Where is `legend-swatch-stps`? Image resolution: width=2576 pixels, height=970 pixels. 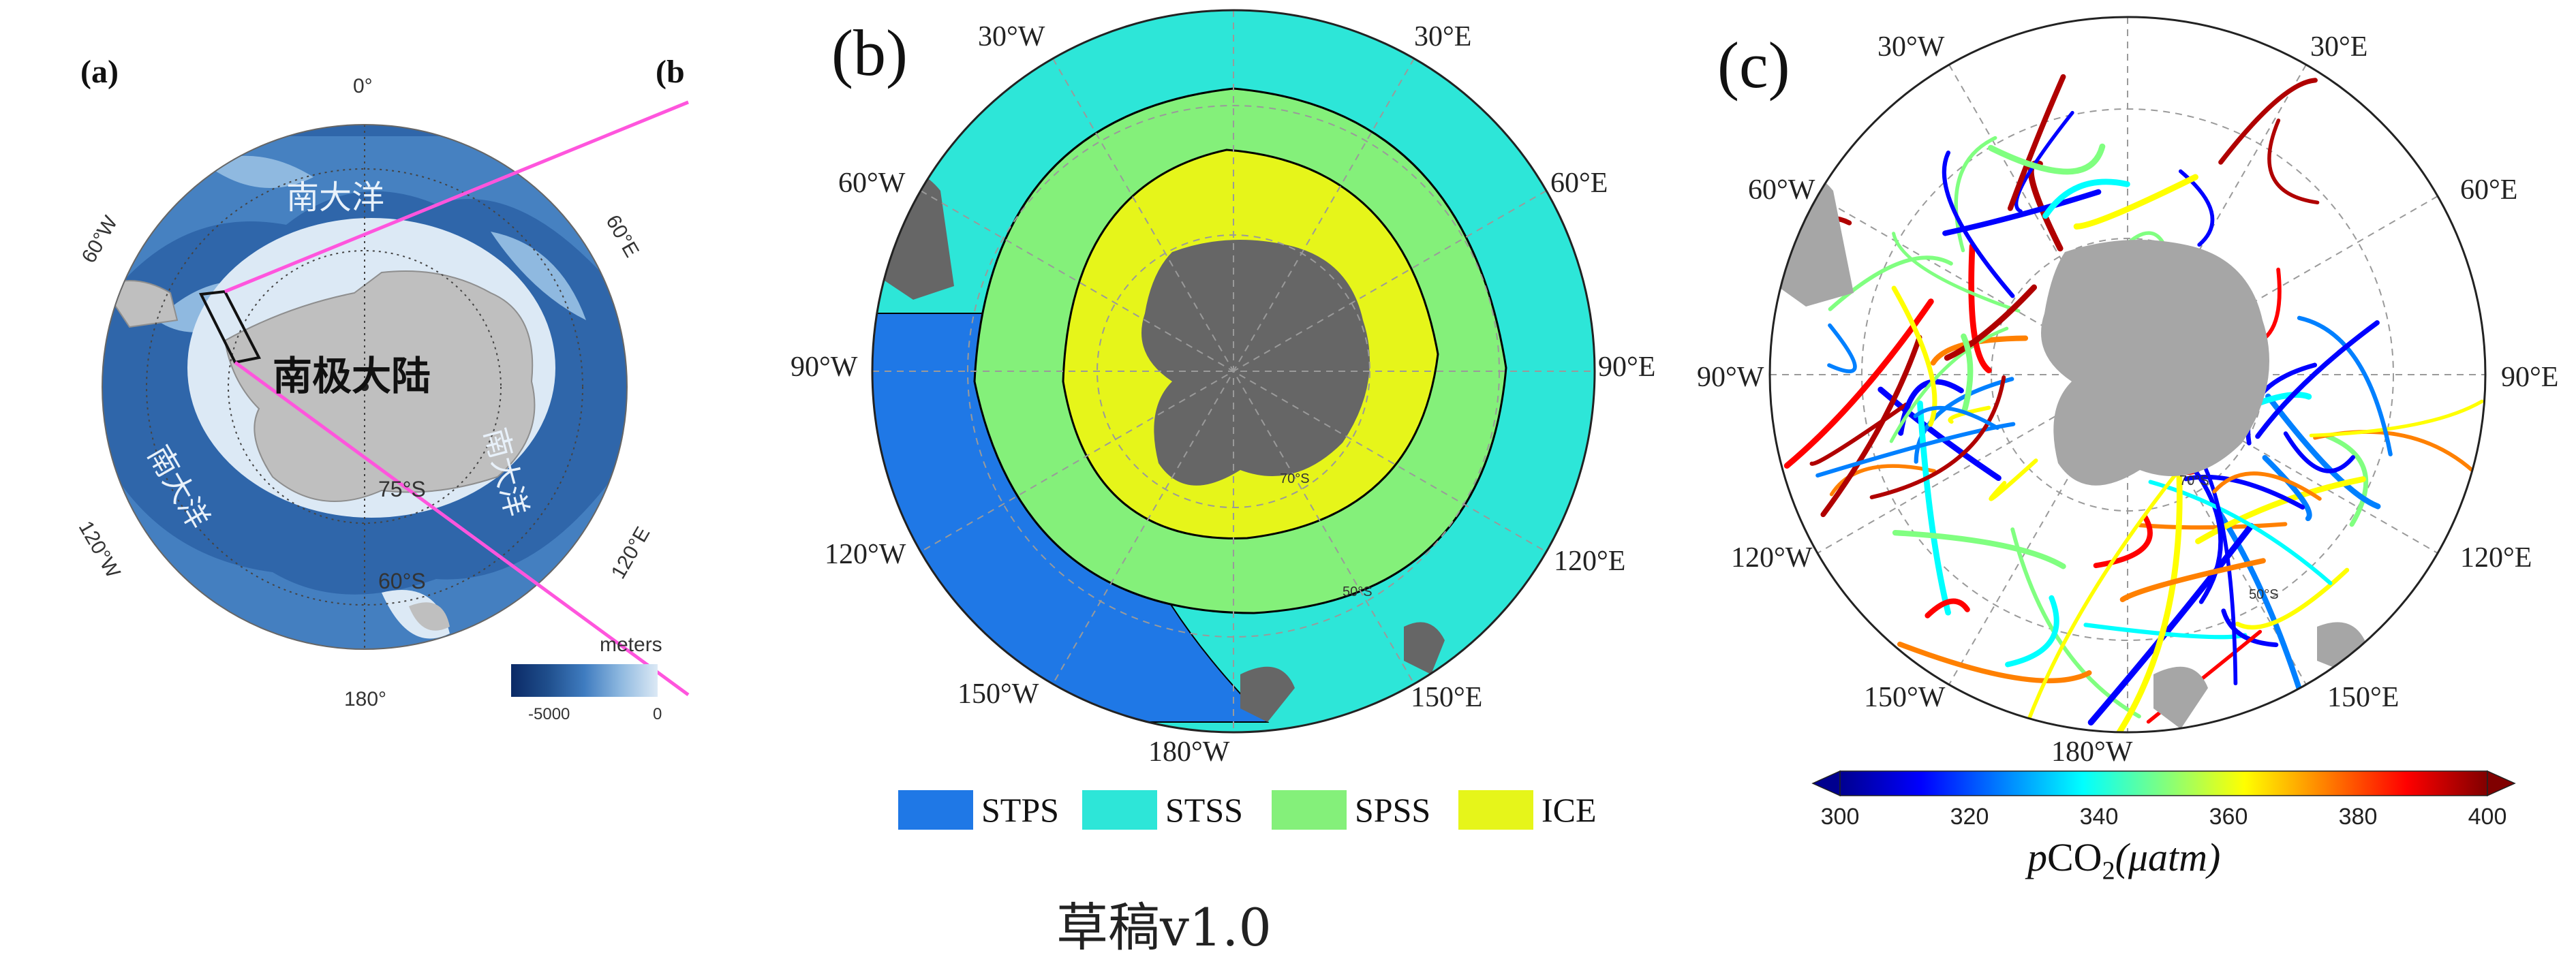 legend-swatch-stps is located at coordinates (936, 810).